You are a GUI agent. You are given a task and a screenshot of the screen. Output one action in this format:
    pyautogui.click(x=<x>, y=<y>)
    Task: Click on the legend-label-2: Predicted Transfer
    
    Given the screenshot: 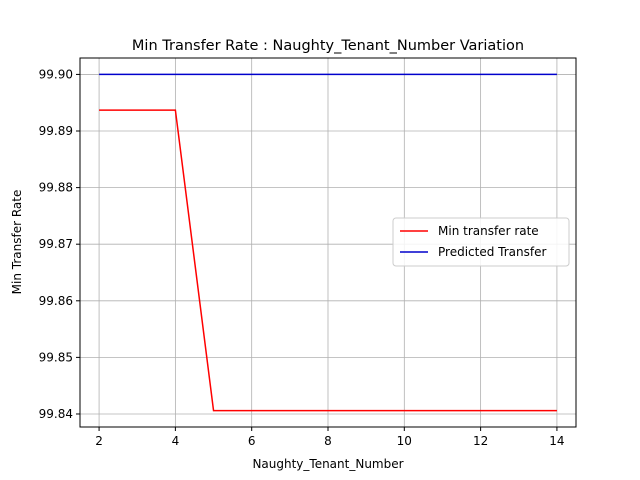 What is the action you would take?
    pyautogui.click(x=492, y=252)
    